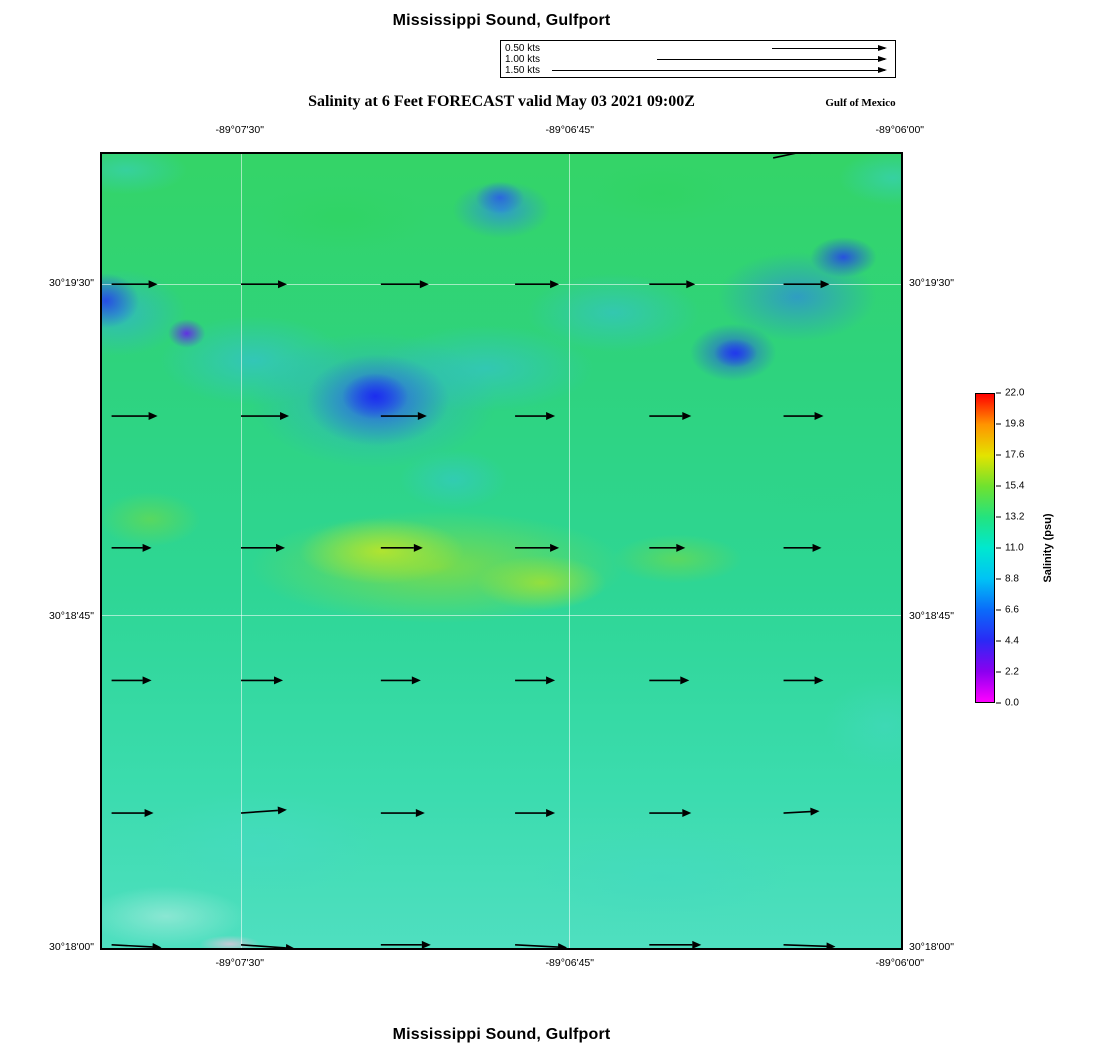 The image size is (1100, 1050). I want to click on colorbar-tick: 0.0, so click(1007, 703).